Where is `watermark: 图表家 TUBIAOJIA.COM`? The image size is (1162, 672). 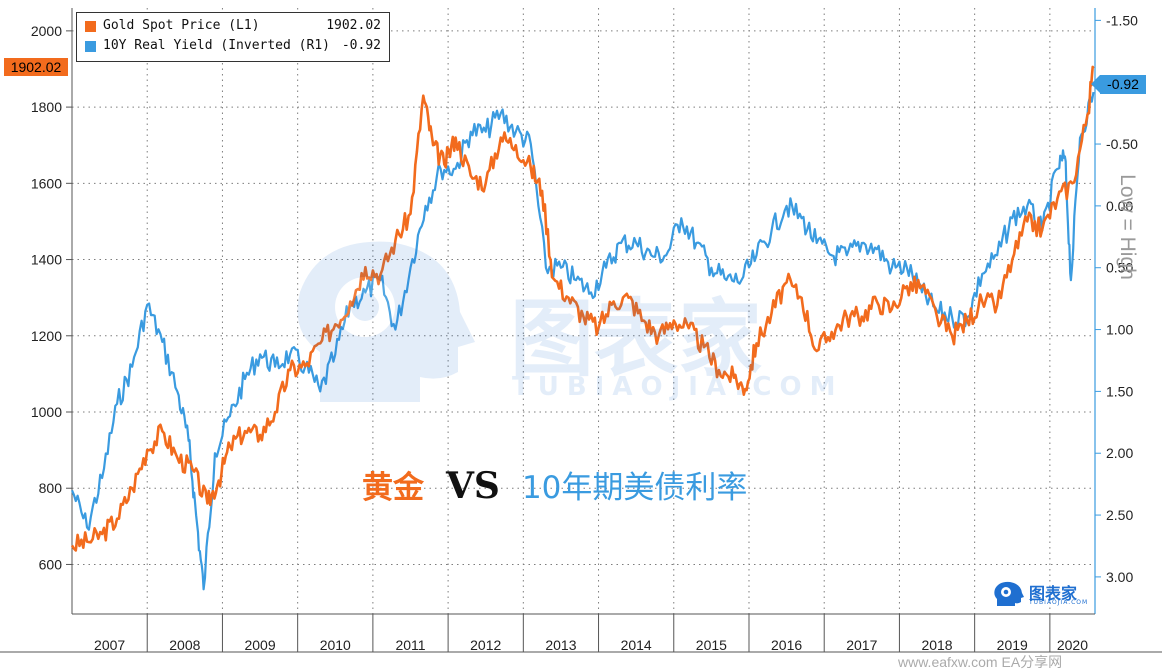
watermark: 图表家 TUBIAOJIA.COM is located at coordinates (570, 322).